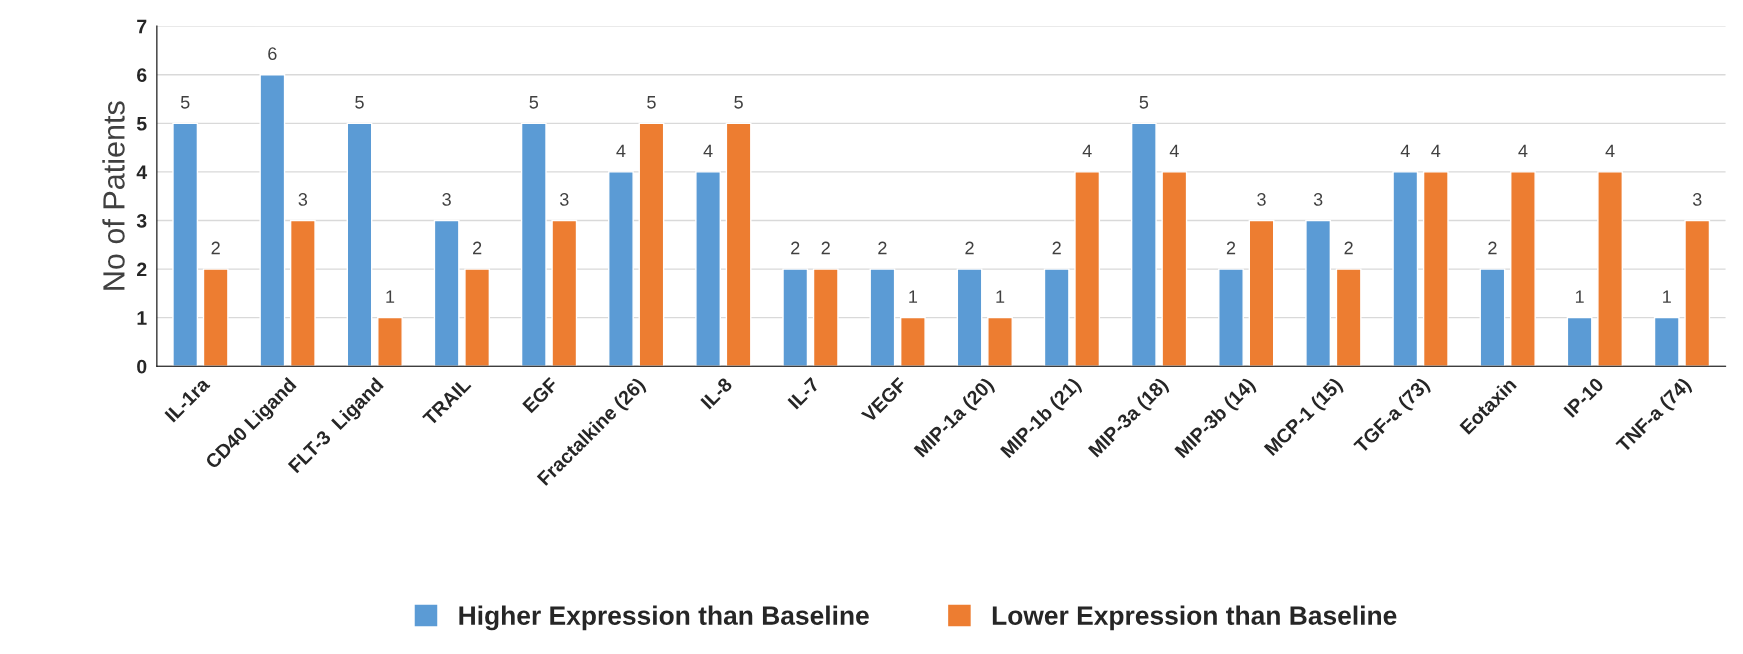 Image resolution: width=1743 pixels, height=654 pixels. Describe the element at coordinates (113, 195) in the screenshot. I see `y-axis-title: No of Patients` at that location.